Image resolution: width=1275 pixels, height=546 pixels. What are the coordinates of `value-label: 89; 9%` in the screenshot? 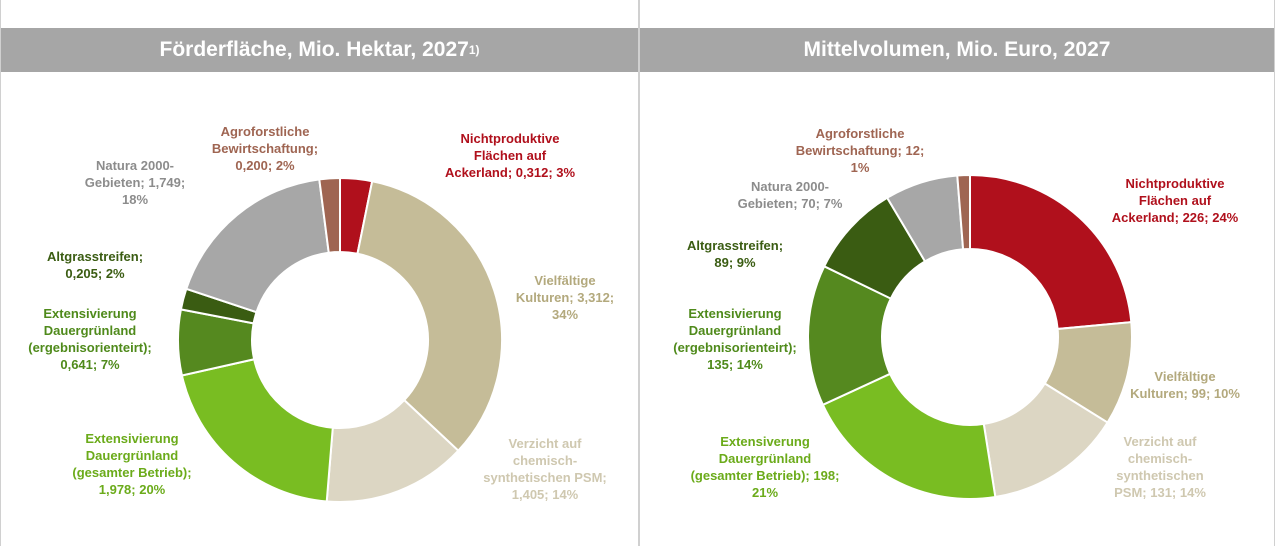 It's located at (735, 262).